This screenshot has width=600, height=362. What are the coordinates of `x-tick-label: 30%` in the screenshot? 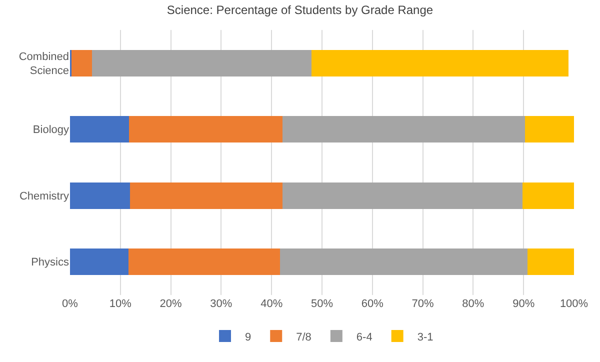 It's located at (221, 304).